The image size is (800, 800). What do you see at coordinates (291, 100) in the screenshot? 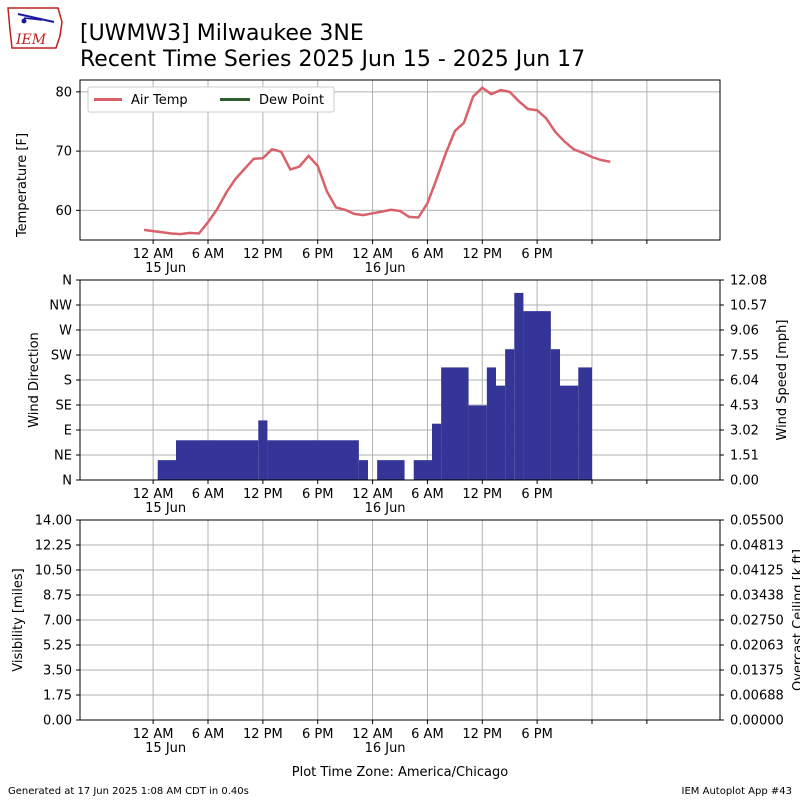
I see `legend-dew-point-label: Dew Point` at bounding box center [291, 100].